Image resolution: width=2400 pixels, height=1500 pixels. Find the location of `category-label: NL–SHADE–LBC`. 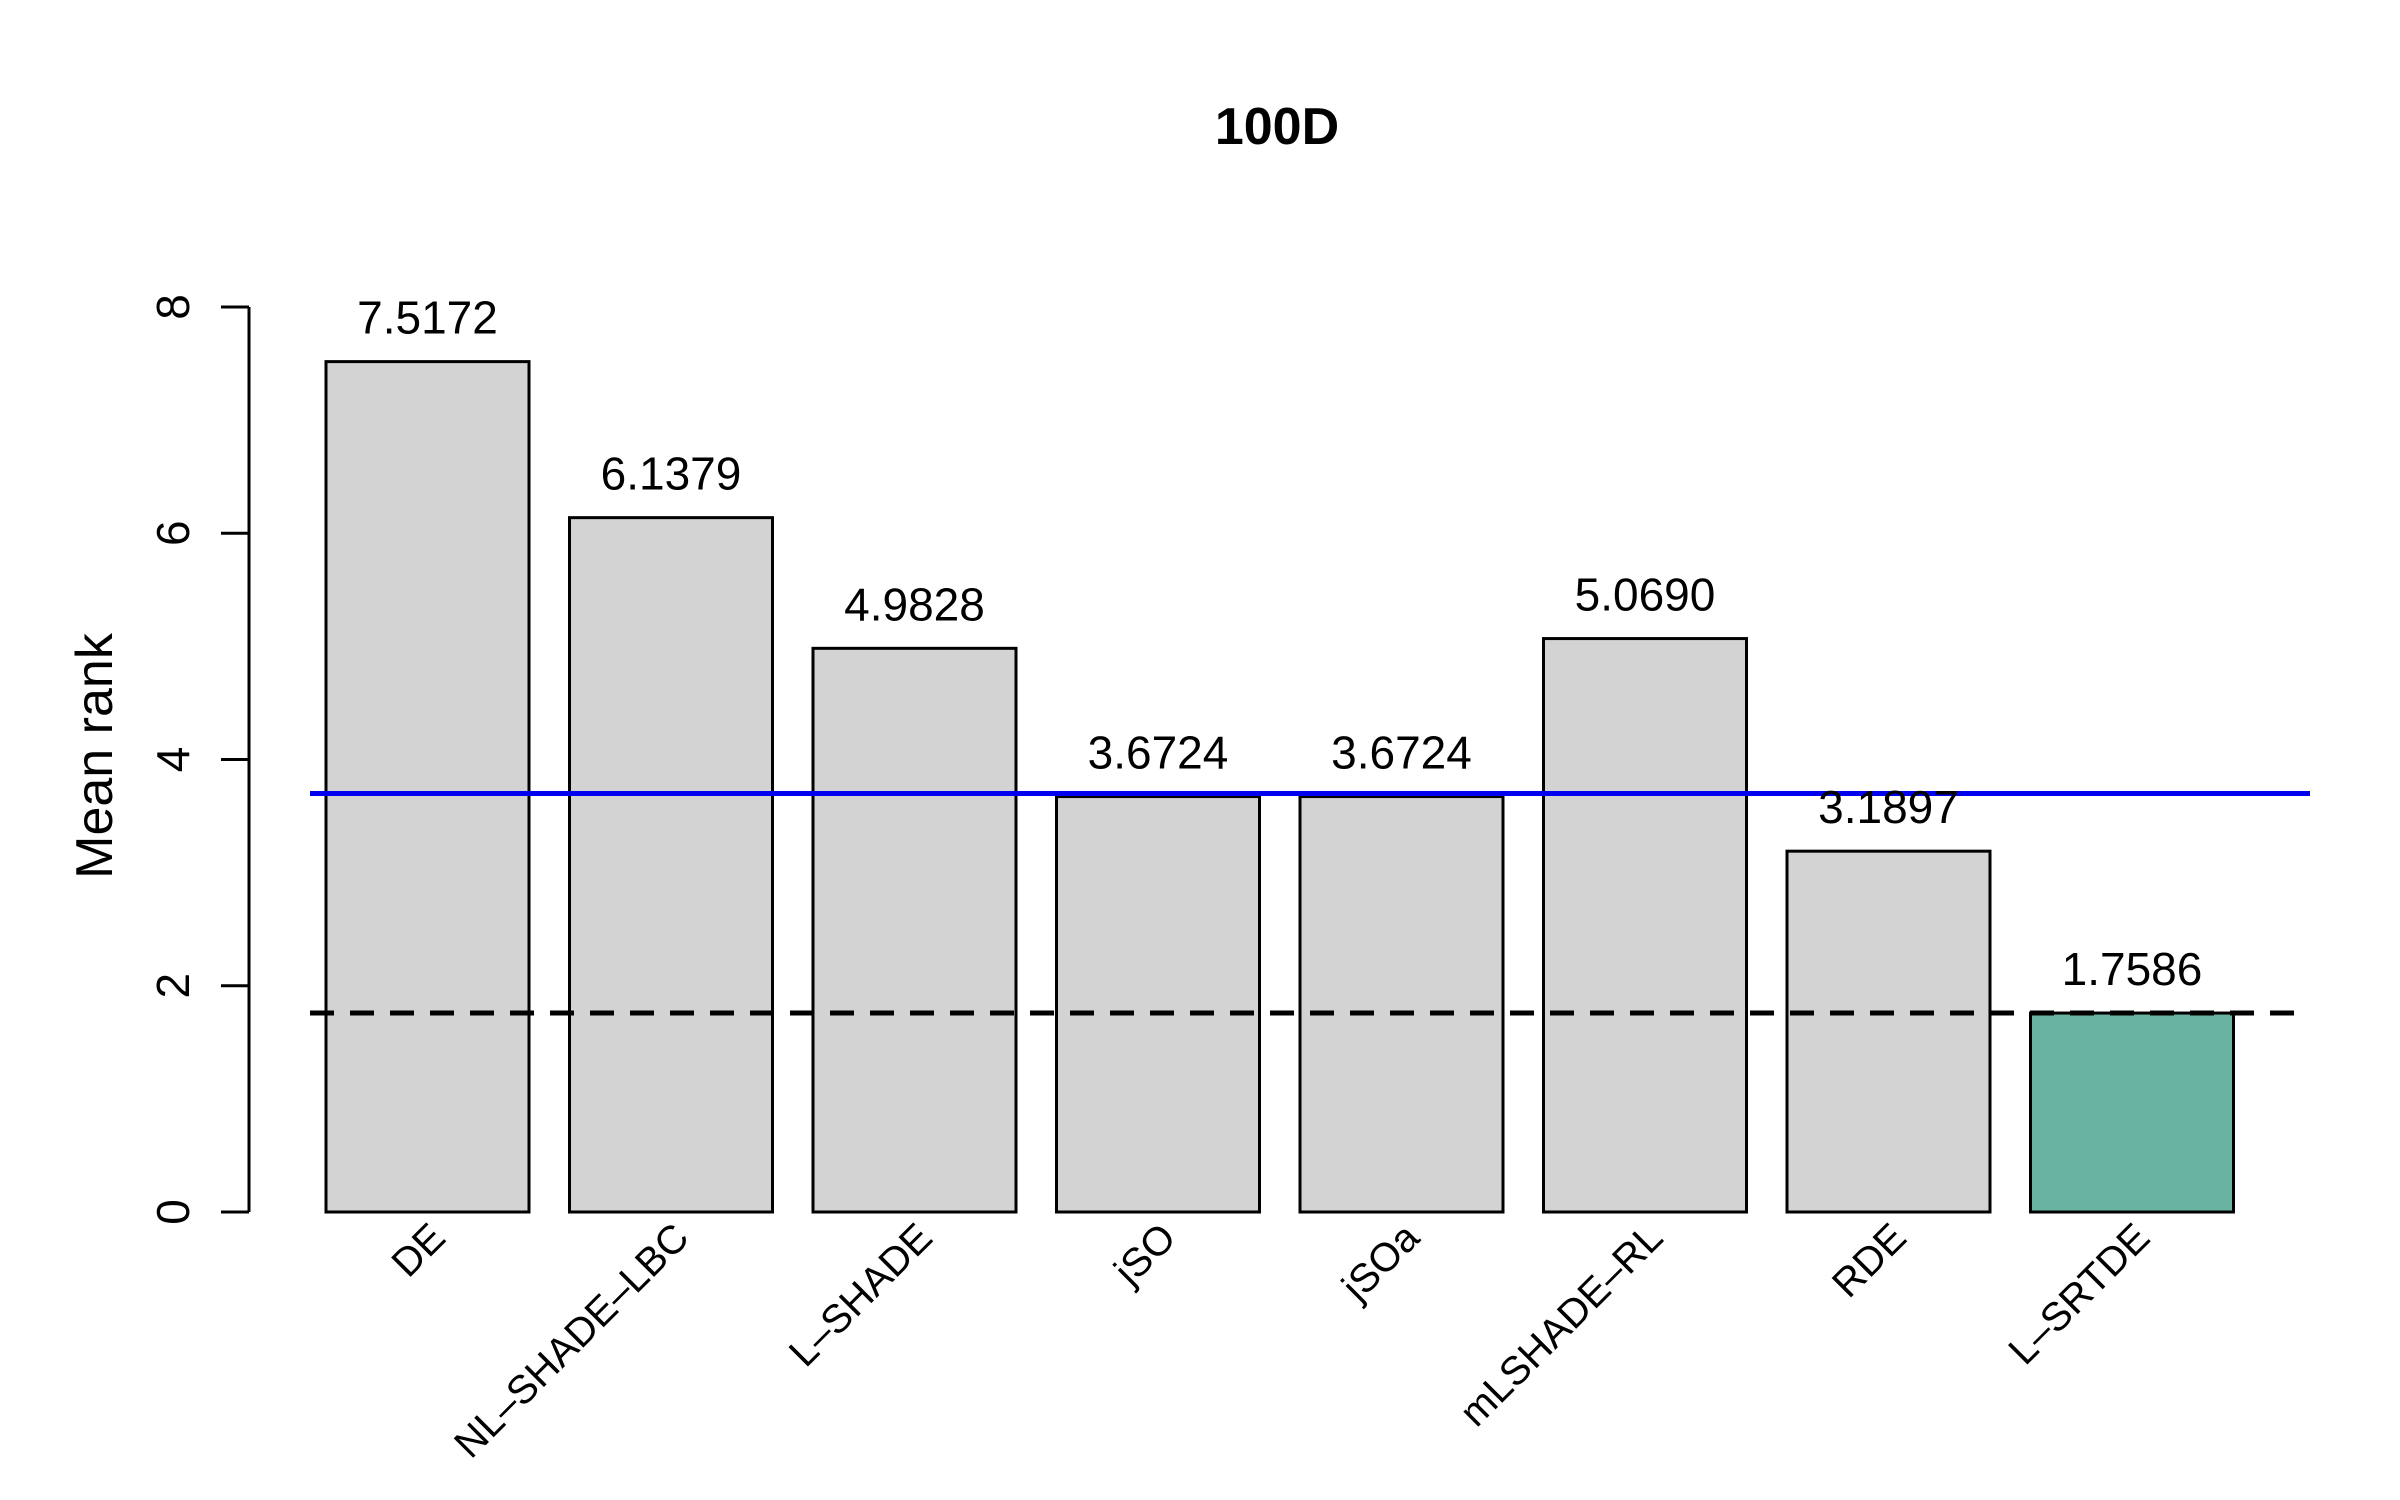

category-label: NL–SHADE–LBC is located at coordinates (571, 1340).